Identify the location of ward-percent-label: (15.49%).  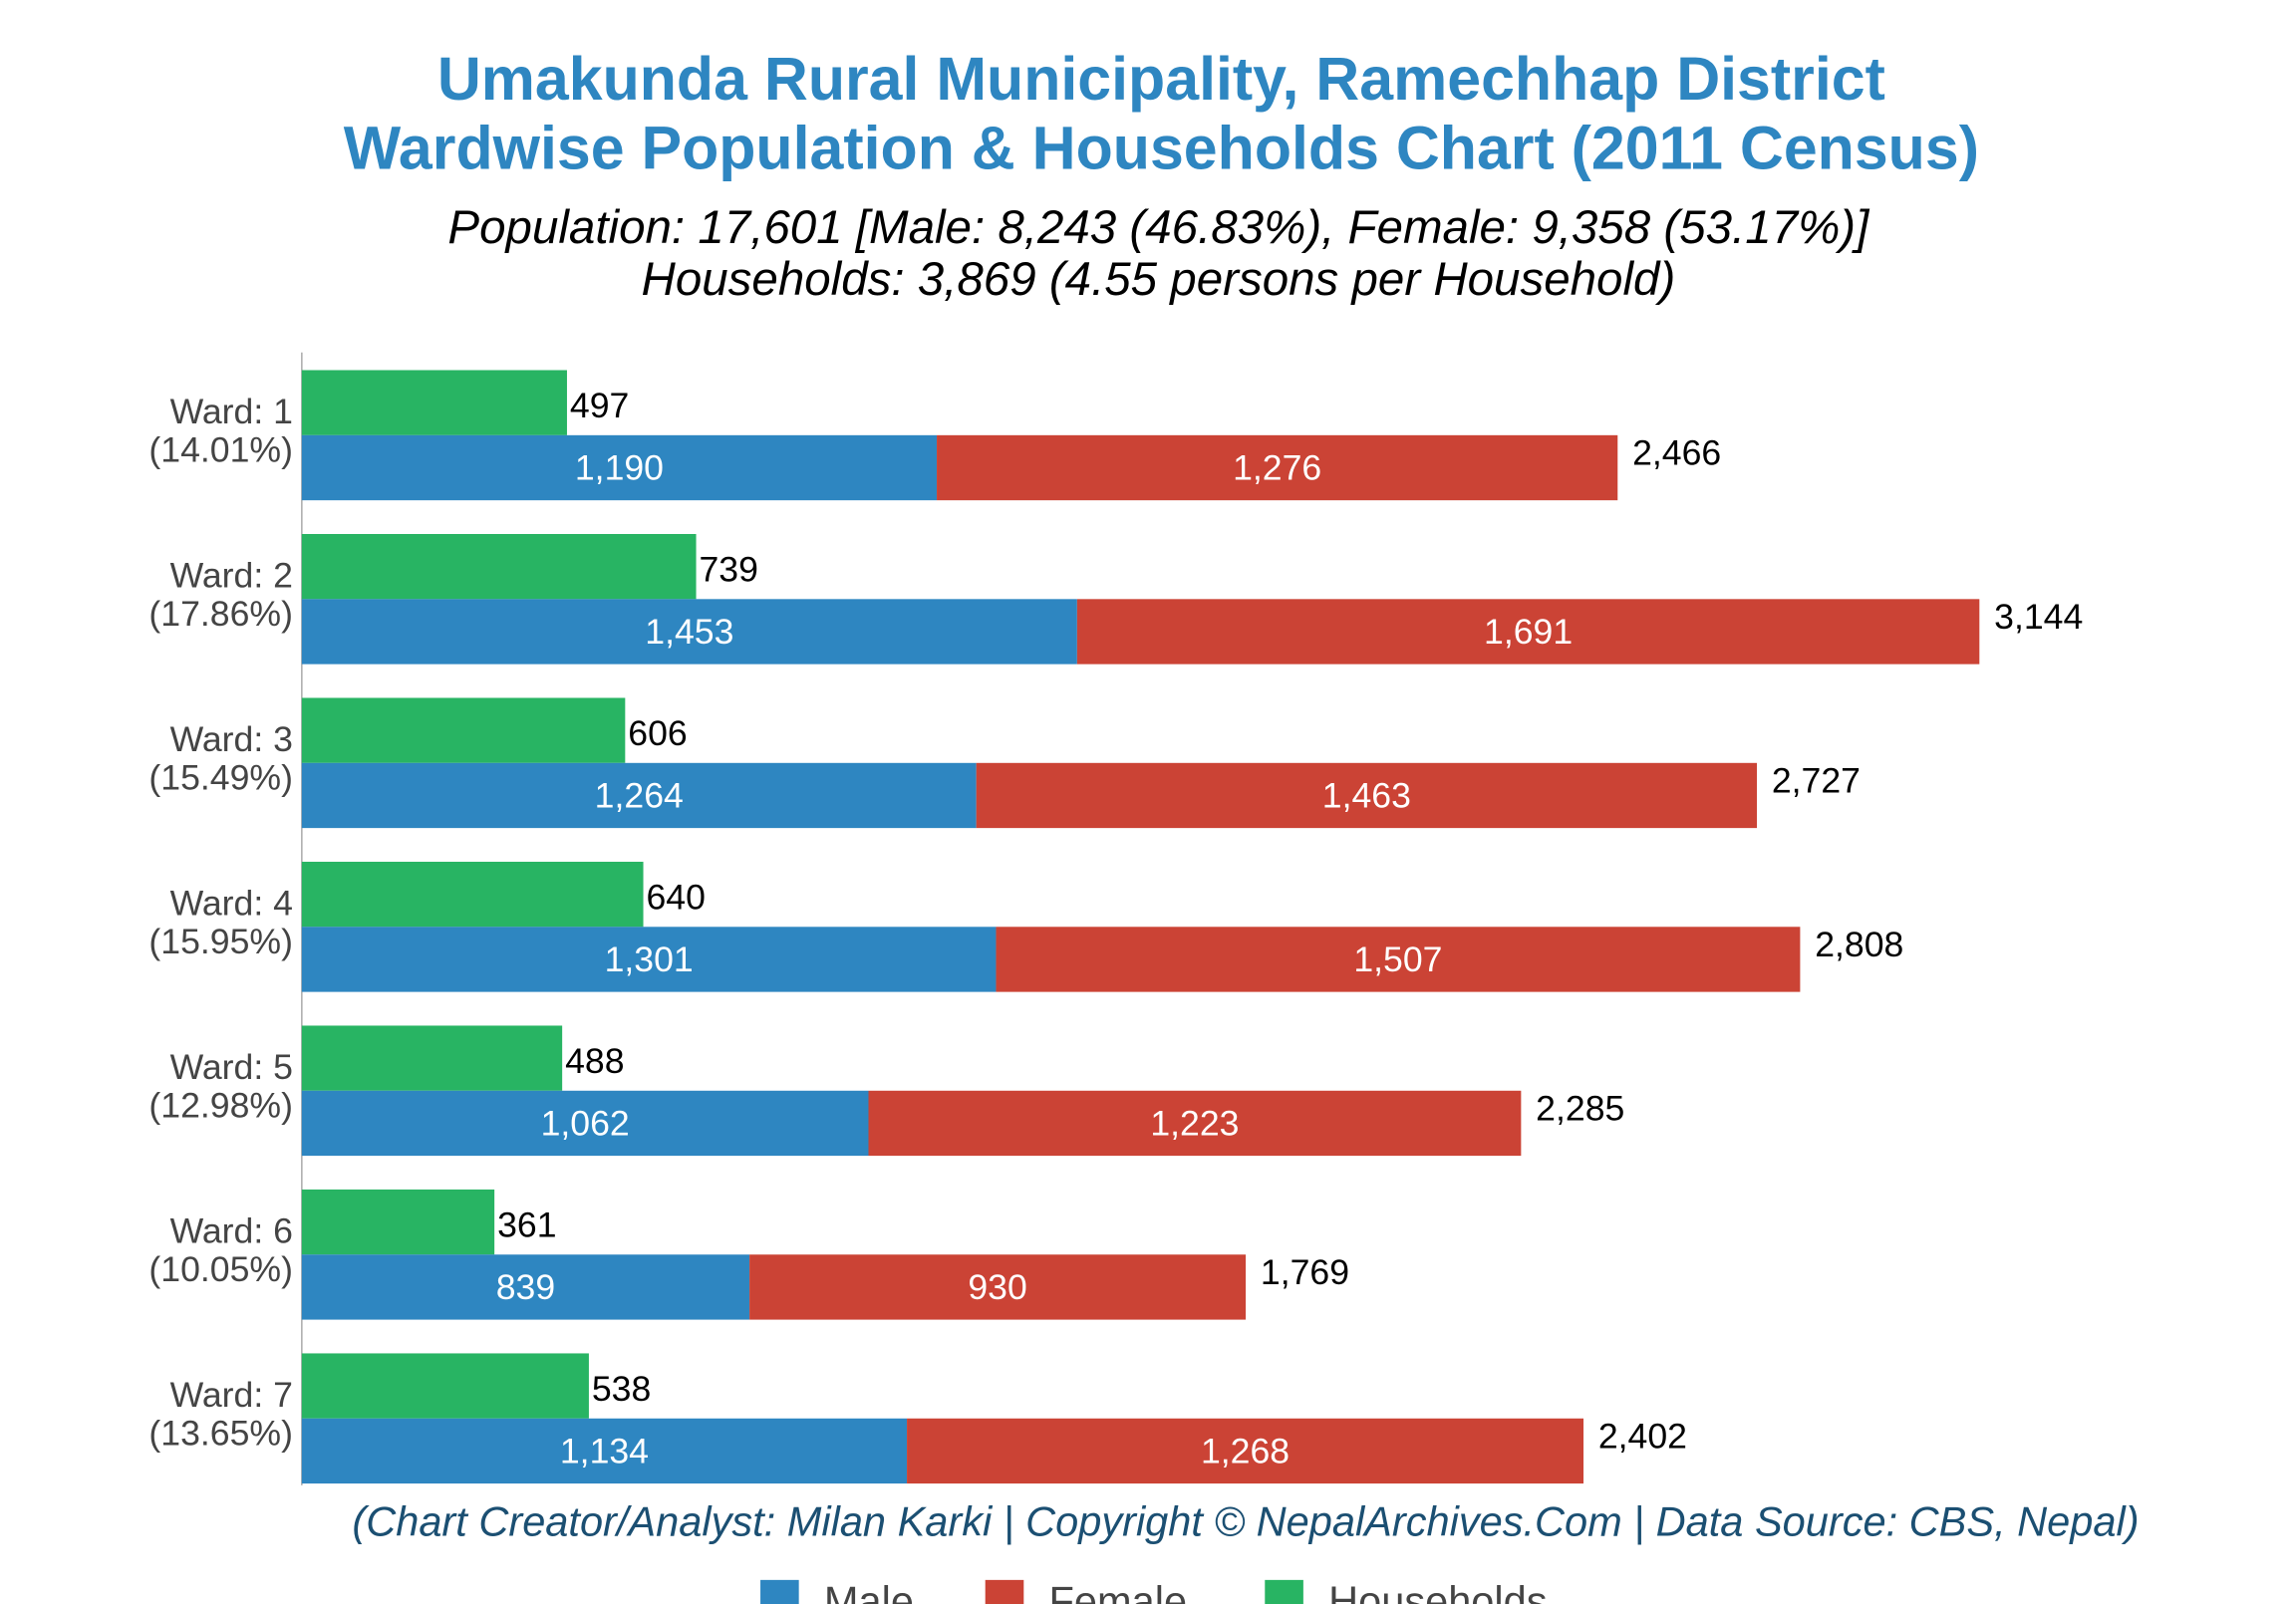
(220, 778).